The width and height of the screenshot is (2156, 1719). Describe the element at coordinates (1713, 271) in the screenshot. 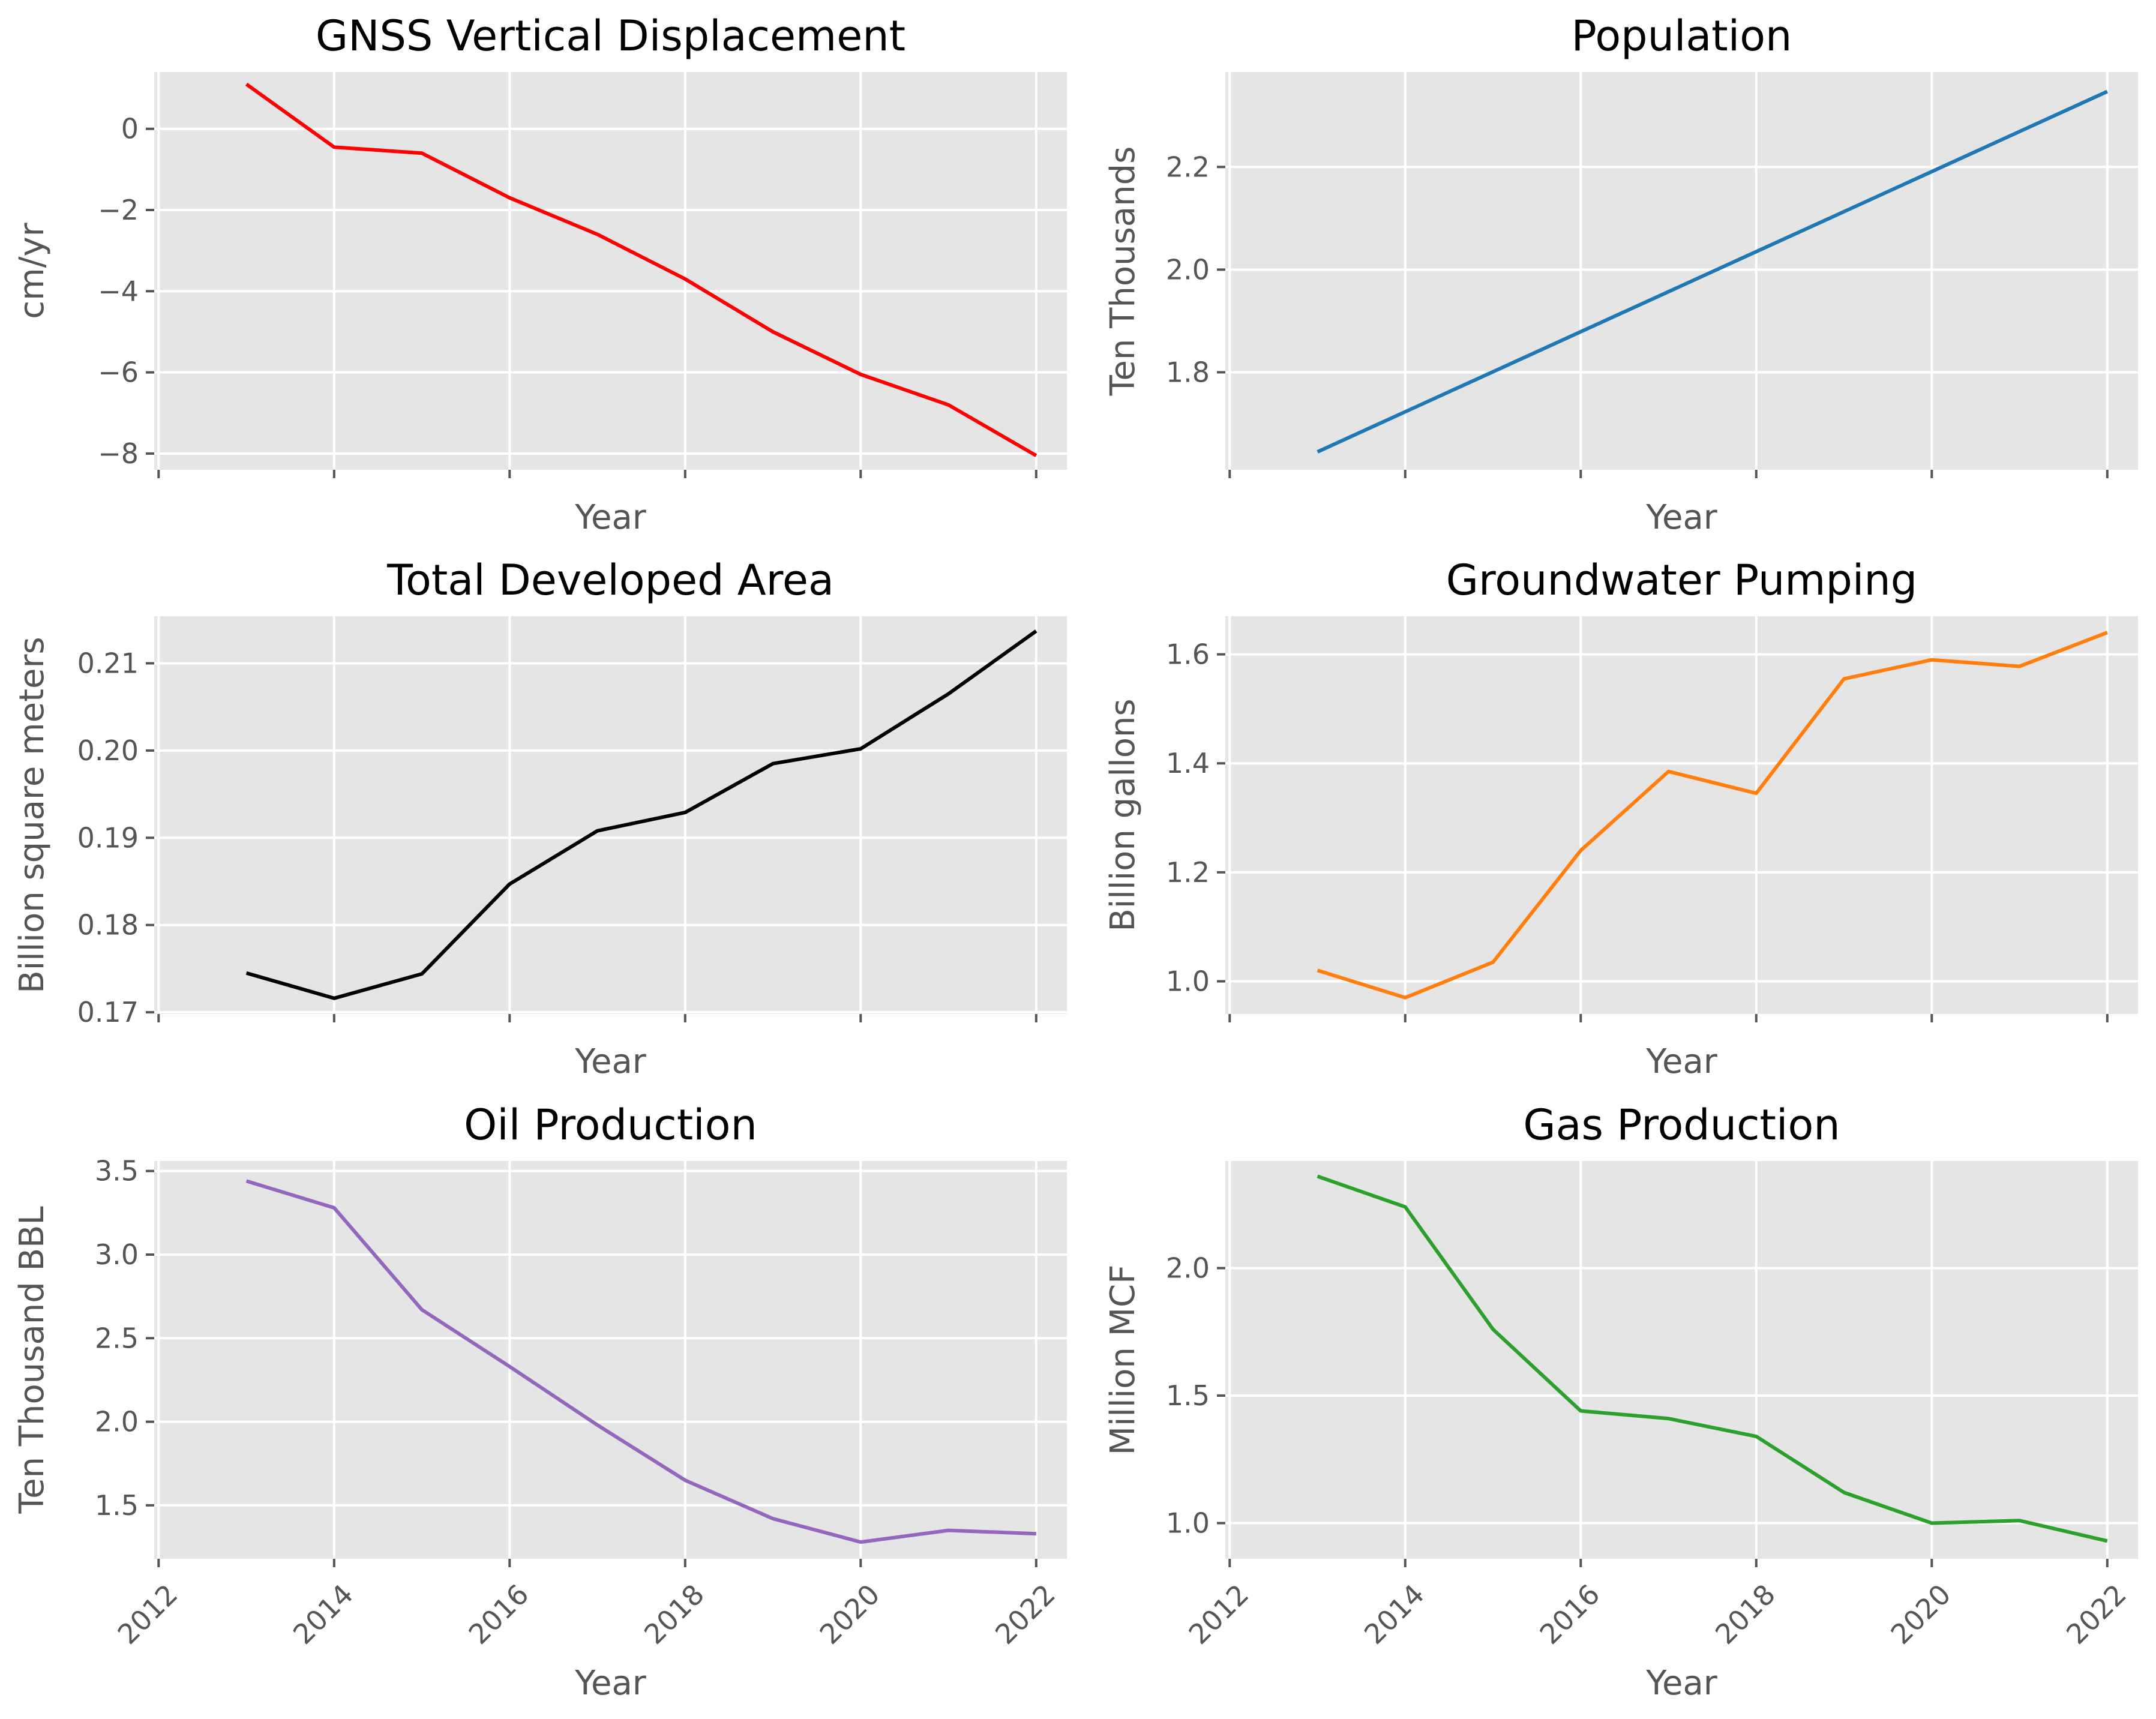

I see `chart-2-series-line` at that location.